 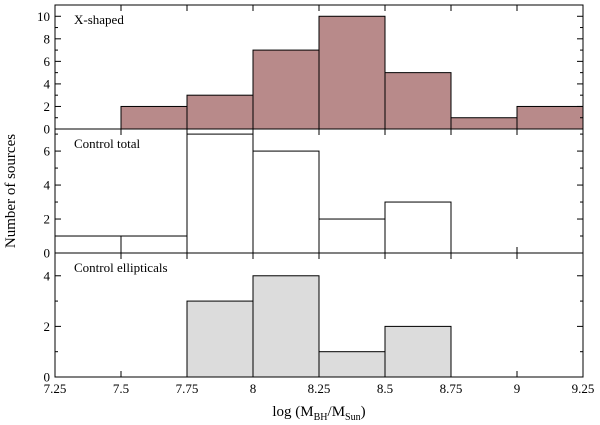 I want to click on x-axis-title-part: log (M, so click(x=292, y=412).